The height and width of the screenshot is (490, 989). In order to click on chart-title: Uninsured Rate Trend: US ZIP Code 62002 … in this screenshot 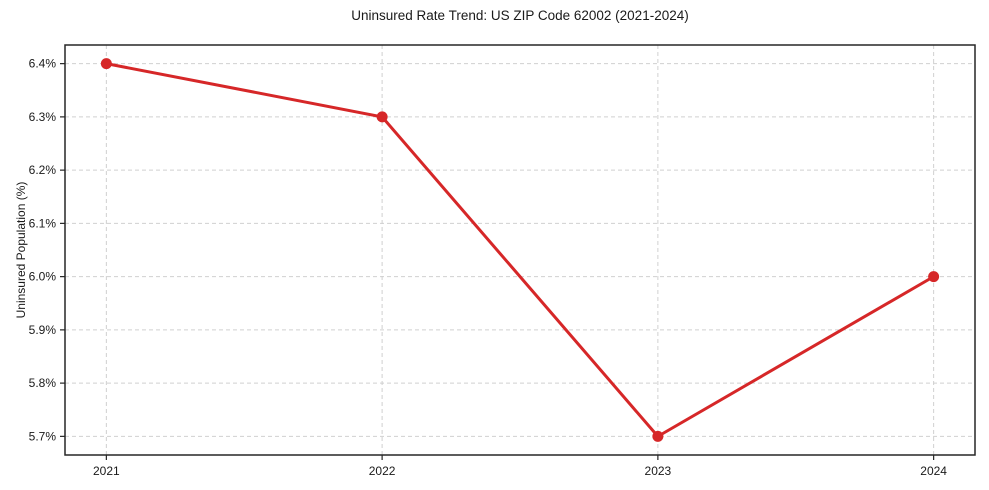, I will do `click(520, 15)`.